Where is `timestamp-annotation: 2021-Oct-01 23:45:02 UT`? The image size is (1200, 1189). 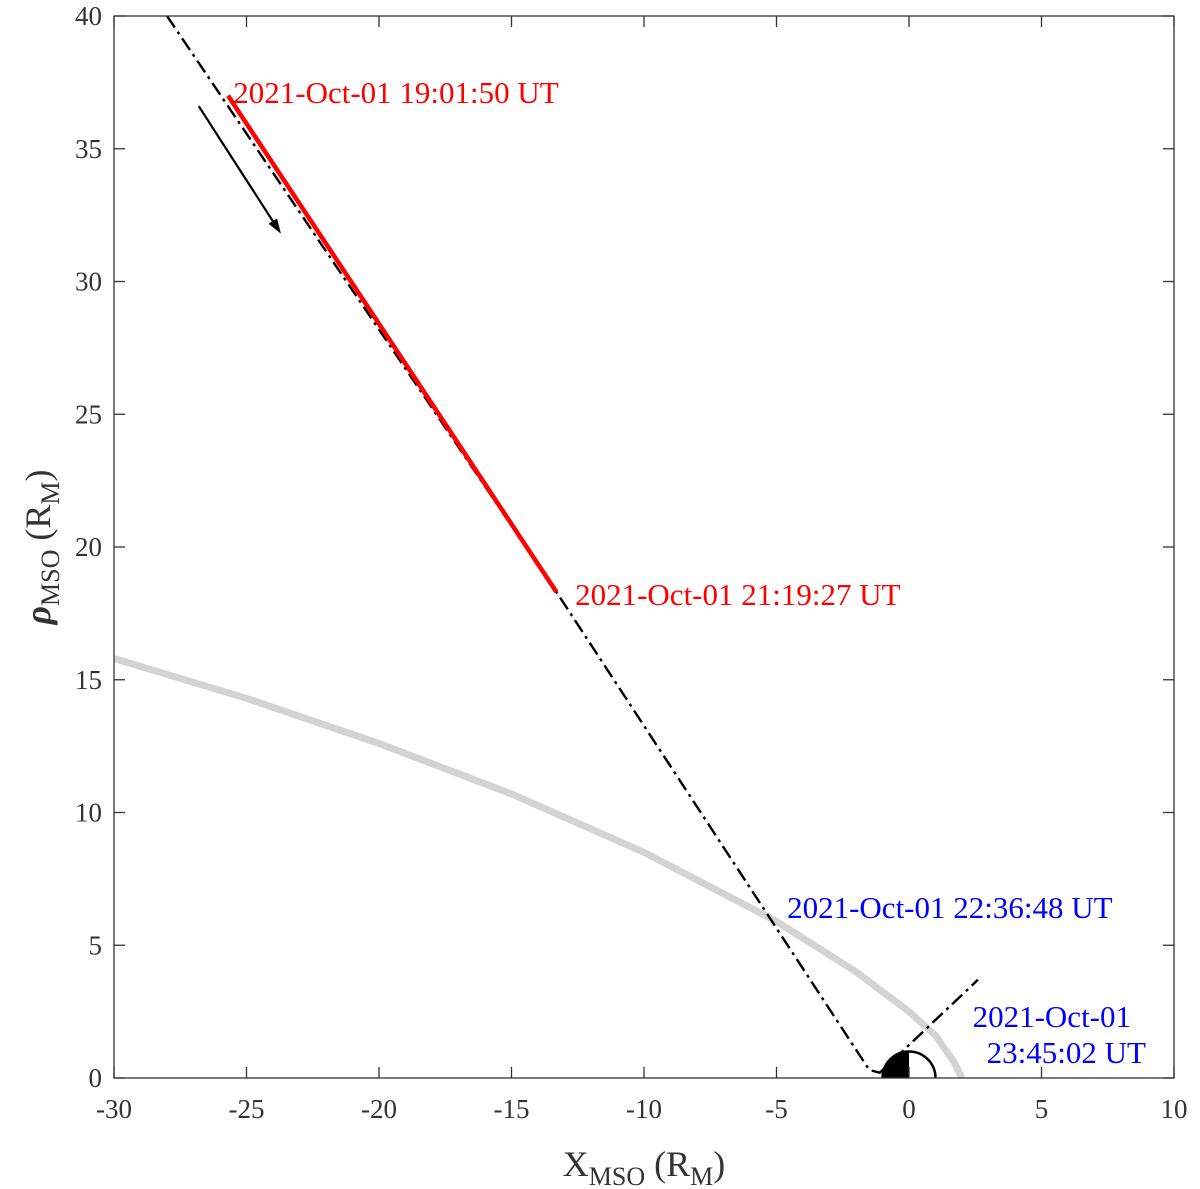 timestamp-annotation: 2021-Oct-01 23:45:02 UT is located at coordinates (1059, 1034).